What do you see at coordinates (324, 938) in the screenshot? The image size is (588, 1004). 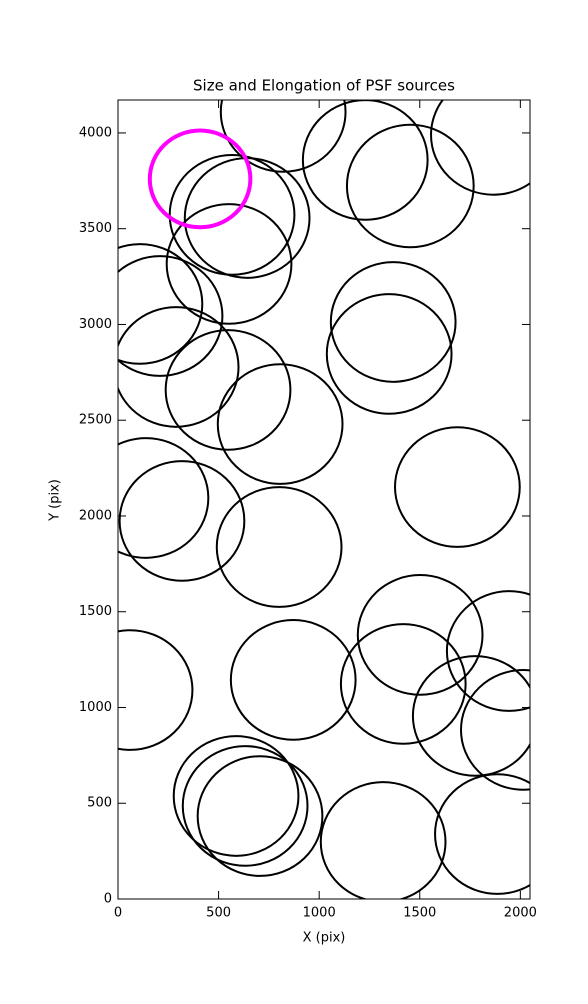 I see `x-axis-label: X (pix)` at bounding box center [324, 938].